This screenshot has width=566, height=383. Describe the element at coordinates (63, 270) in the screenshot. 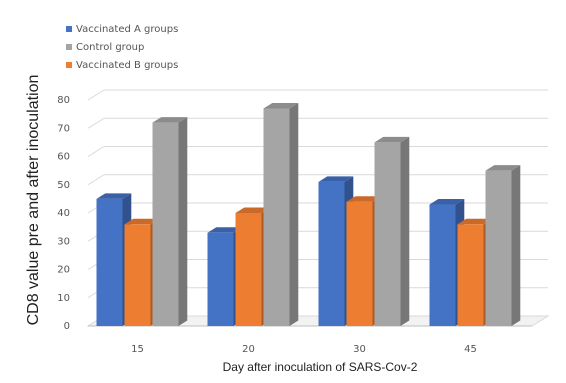

I see `y-tick-label: 20` at that location.